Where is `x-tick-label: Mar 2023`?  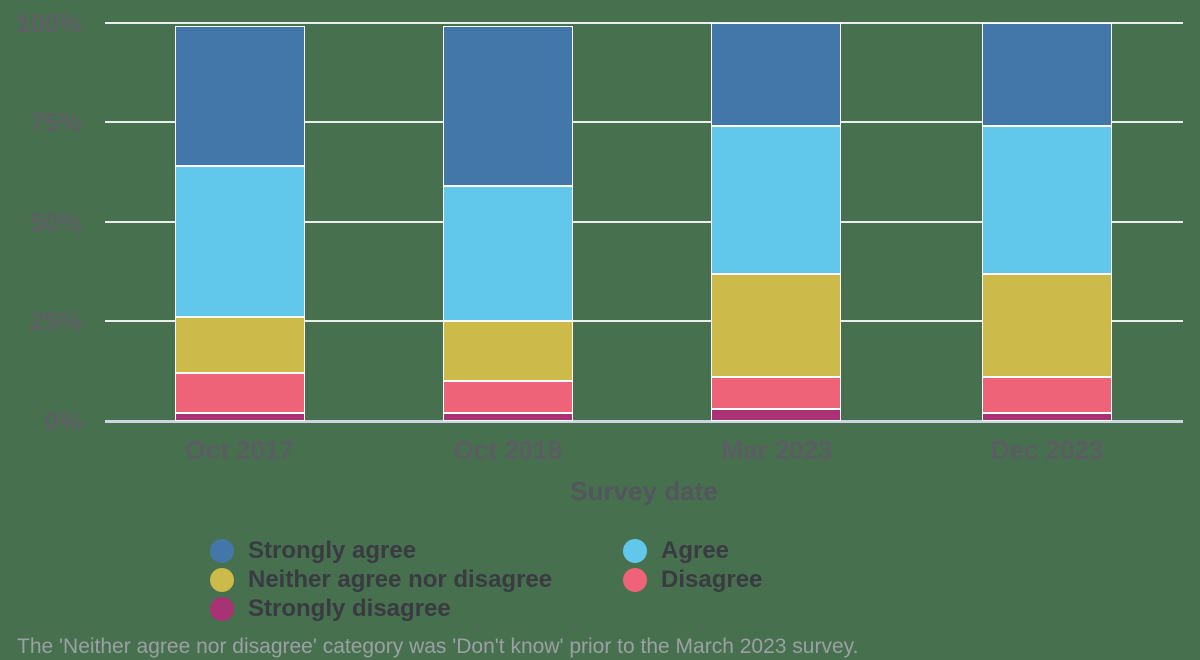
x-tick-label: Mar 2023 is located at coordinates (777, 450).